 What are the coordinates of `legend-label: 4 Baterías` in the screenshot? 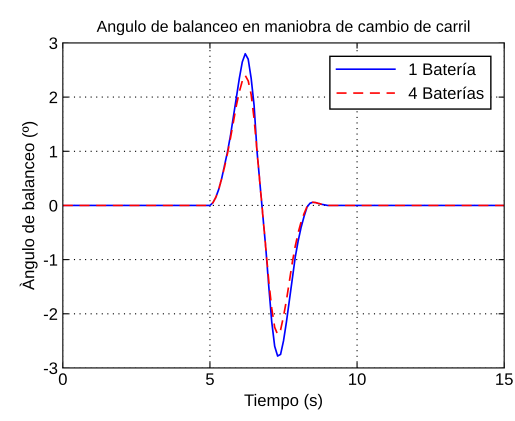 It's located at (446, 93).